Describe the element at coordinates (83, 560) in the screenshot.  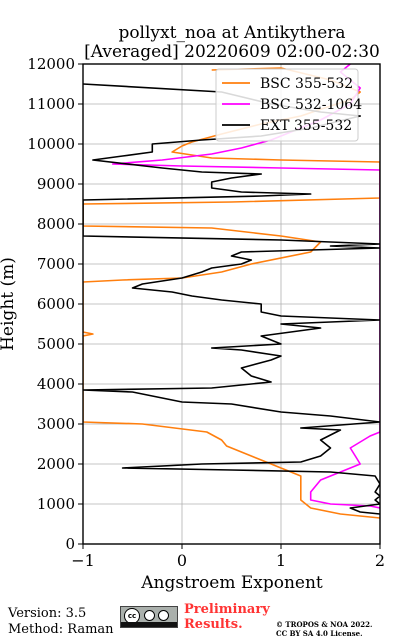
I see `x-tick-label: −1` at that location.